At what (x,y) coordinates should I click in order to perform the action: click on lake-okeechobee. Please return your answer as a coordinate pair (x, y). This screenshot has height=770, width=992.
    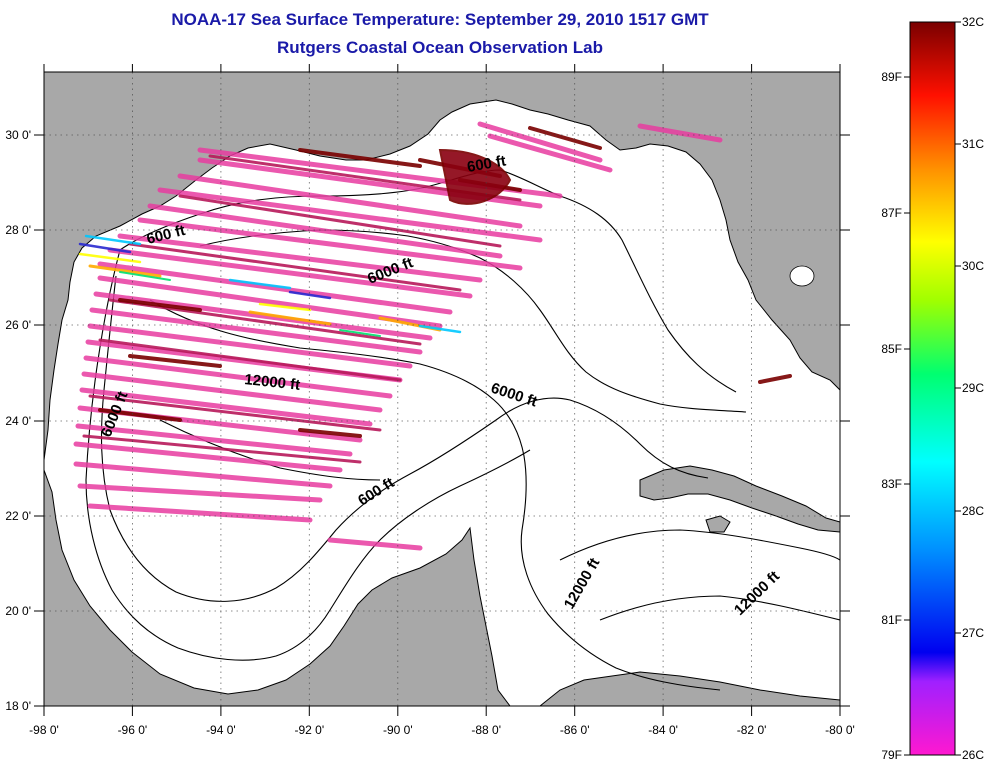
    Looking at the image, I should click on (802, 276).